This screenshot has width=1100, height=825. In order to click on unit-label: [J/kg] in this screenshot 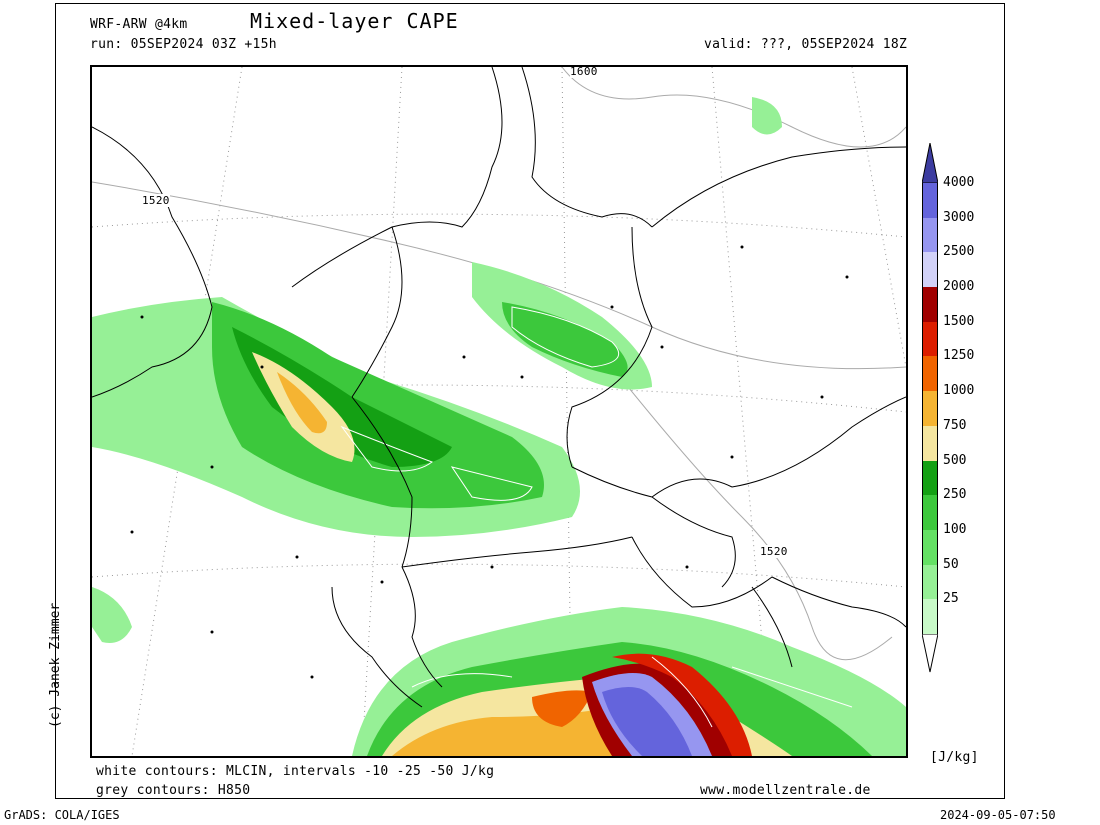, I will do `click(954, 757)`.